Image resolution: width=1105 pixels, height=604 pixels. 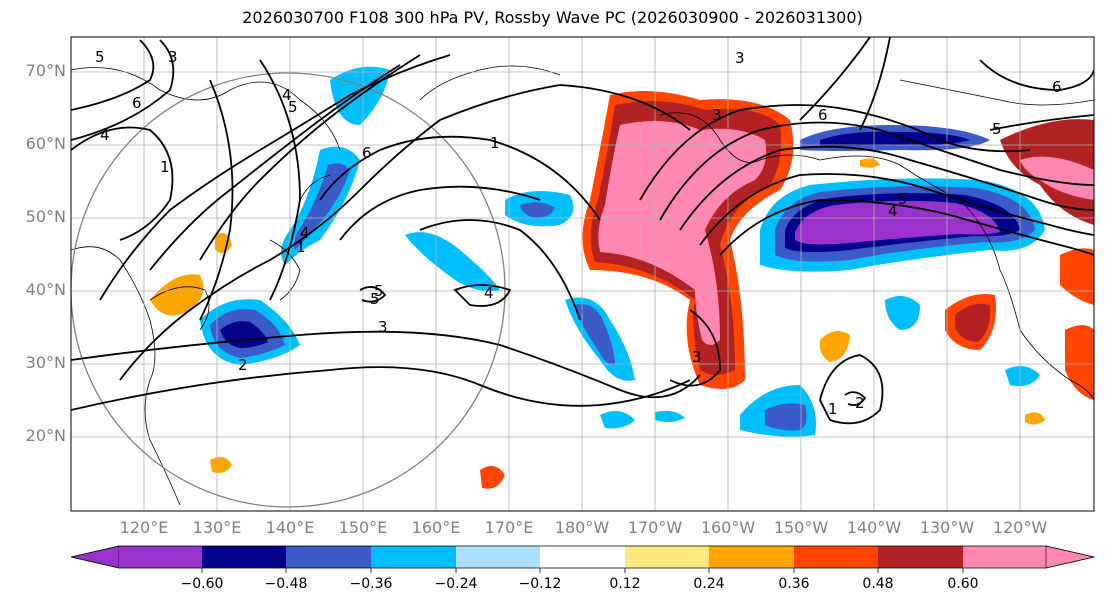 I want to click on lat-label: 50°N, so click(x=45, y=216).